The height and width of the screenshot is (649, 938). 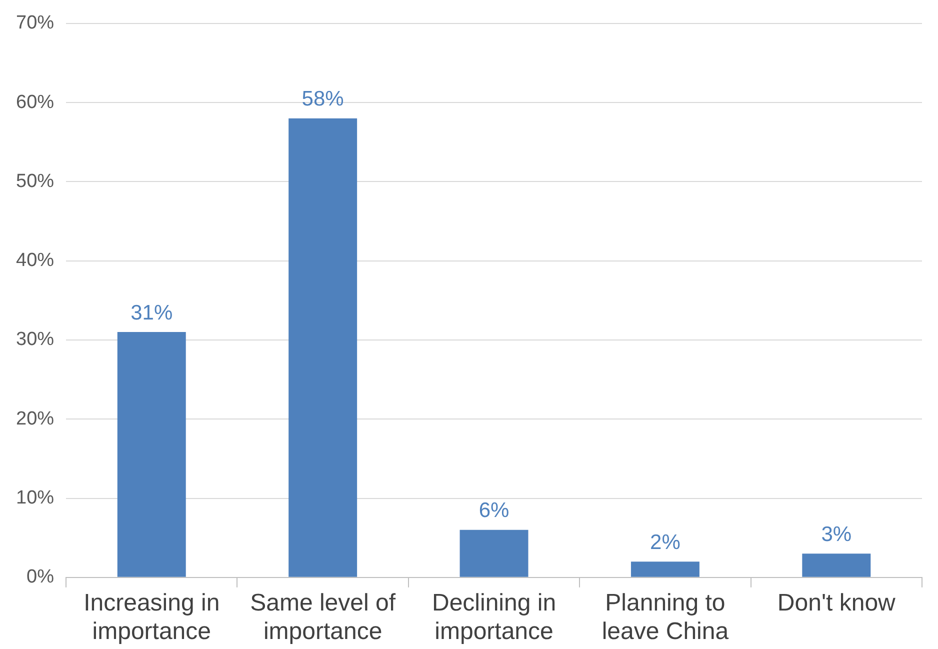 What do you see at coordinates (836, 534) in the screenshot?
I see `data-label: 3%` at bounding box center [836, 534].